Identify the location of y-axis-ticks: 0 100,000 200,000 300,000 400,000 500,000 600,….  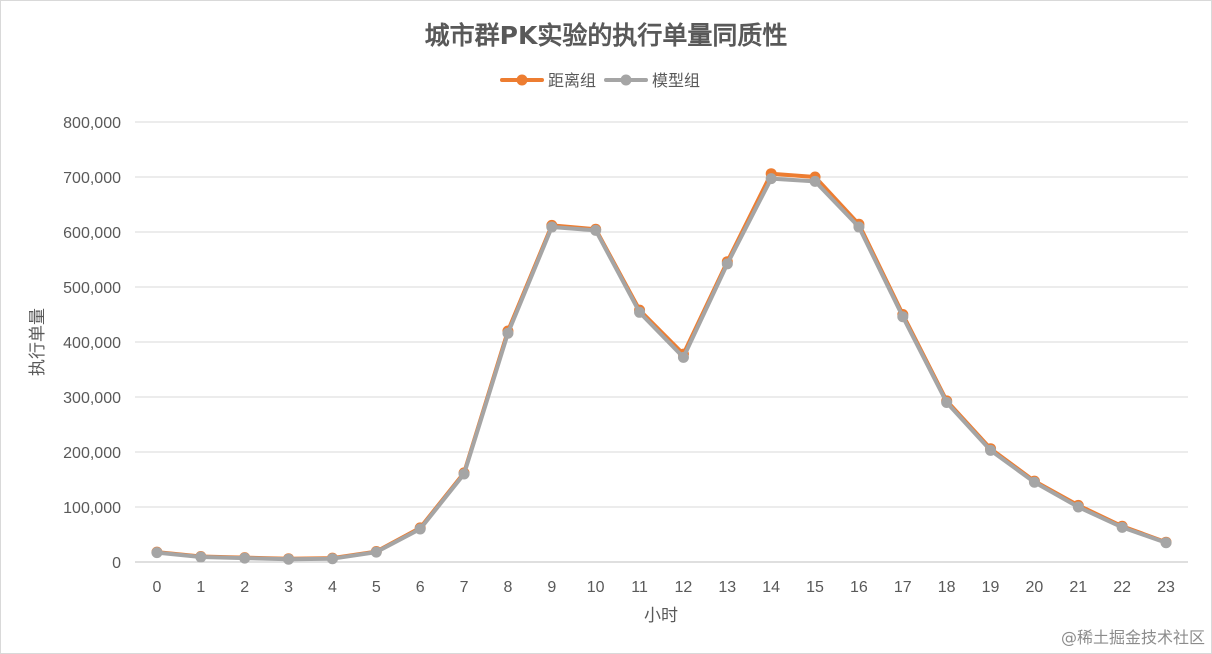
(92, 343).